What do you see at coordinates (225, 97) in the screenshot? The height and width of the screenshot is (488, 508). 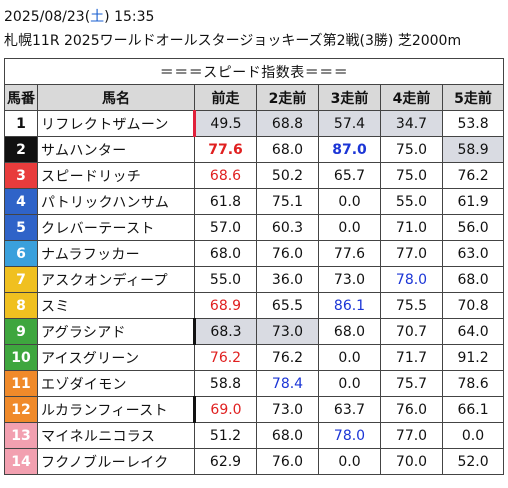 I see `column-header: 前走` at bounding box center [225, 97].